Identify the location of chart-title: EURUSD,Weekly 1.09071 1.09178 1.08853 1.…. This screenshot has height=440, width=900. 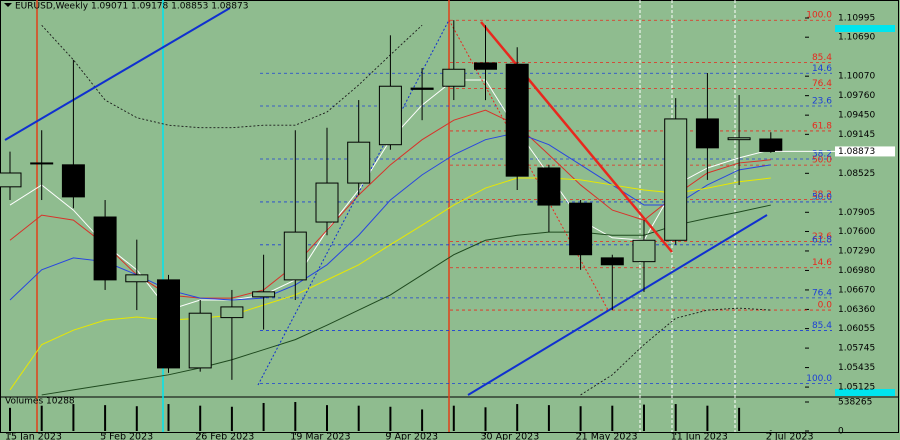
(131, 7).